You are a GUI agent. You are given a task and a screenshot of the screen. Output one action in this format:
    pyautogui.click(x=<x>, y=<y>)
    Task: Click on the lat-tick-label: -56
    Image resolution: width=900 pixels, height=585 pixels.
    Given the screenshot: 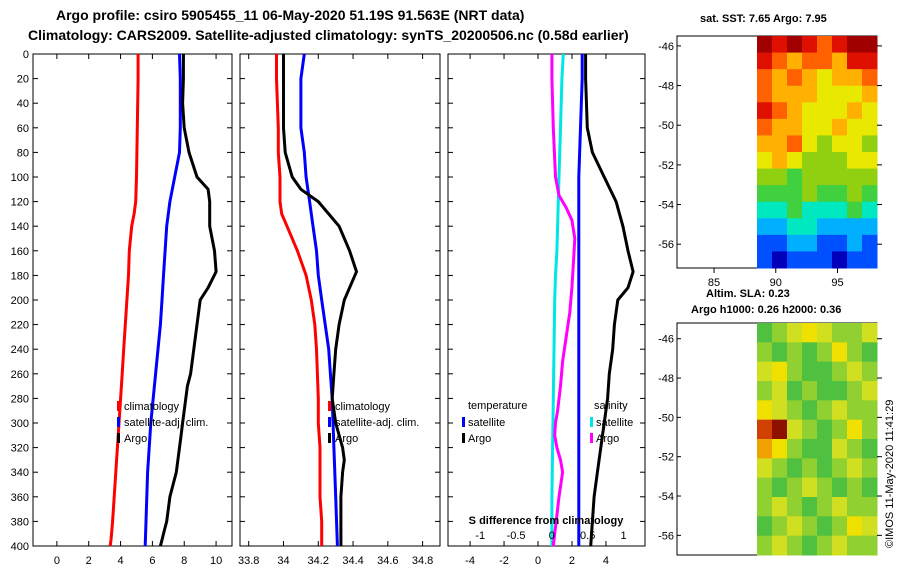 What is the action you would take?
    pyautogui.click(x=666, y=536)
    